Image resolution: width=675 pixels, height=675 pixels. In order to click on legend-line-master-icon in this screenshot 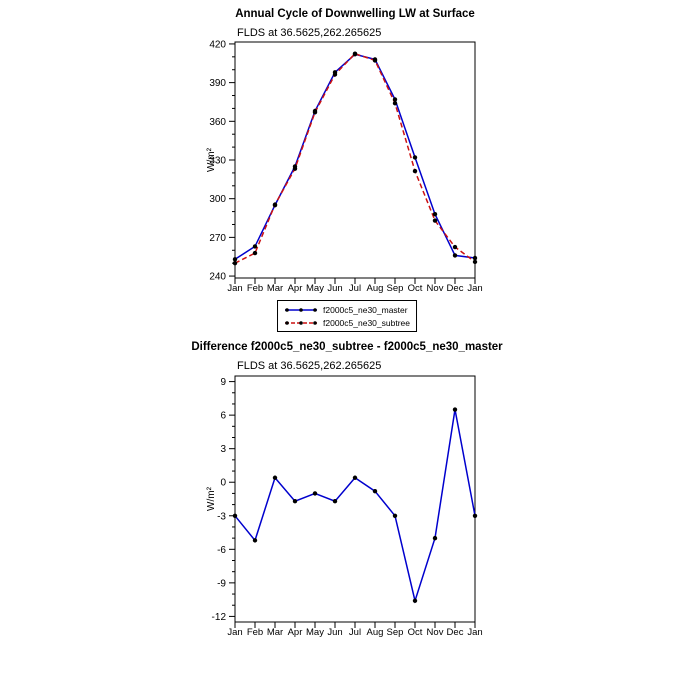, I will do `click(301, 309)`.